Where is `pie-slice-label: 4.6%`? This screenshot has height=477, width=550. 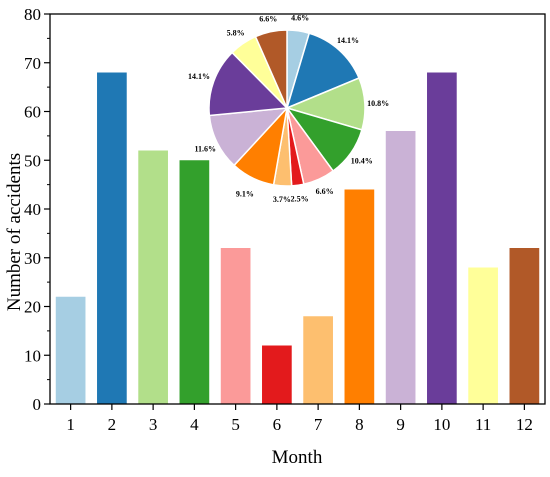
pie-slice-label: 4.6% is located at coordinates (300, 18).